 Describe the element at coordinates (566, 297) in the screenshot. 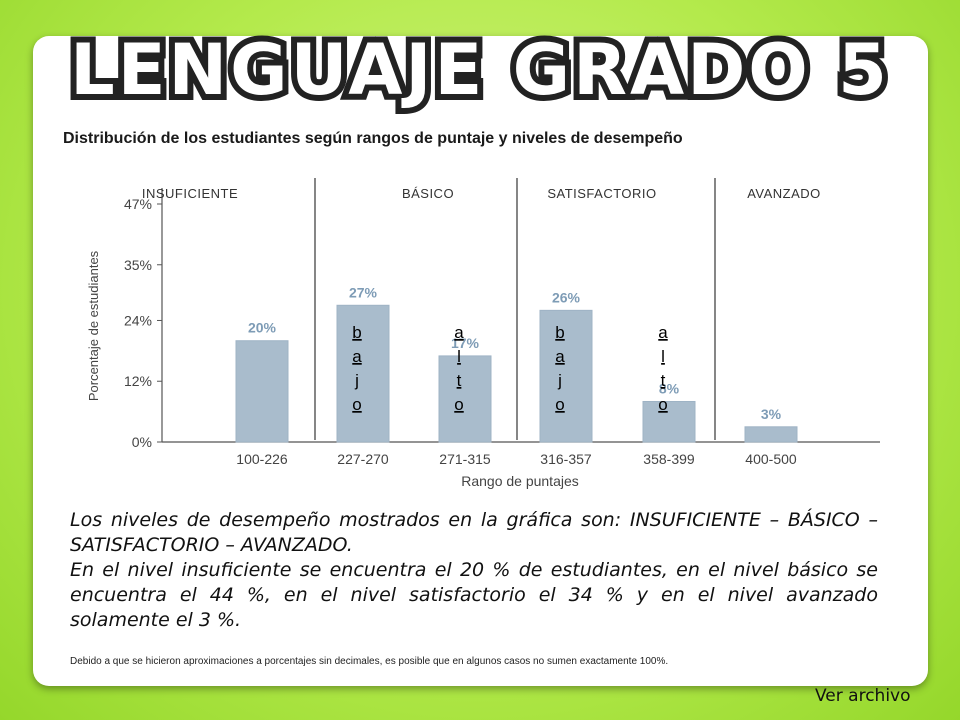

I see `bar-value-label: 26%` at that location.